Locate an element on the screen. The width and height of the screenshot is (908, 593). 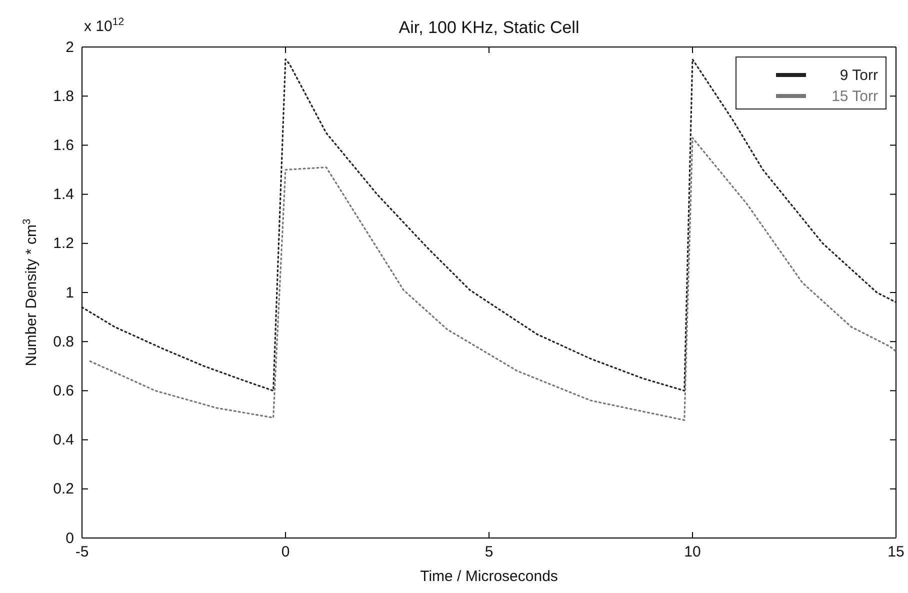
text: x 10$^{12}$ is located at coordinates (104, 25).